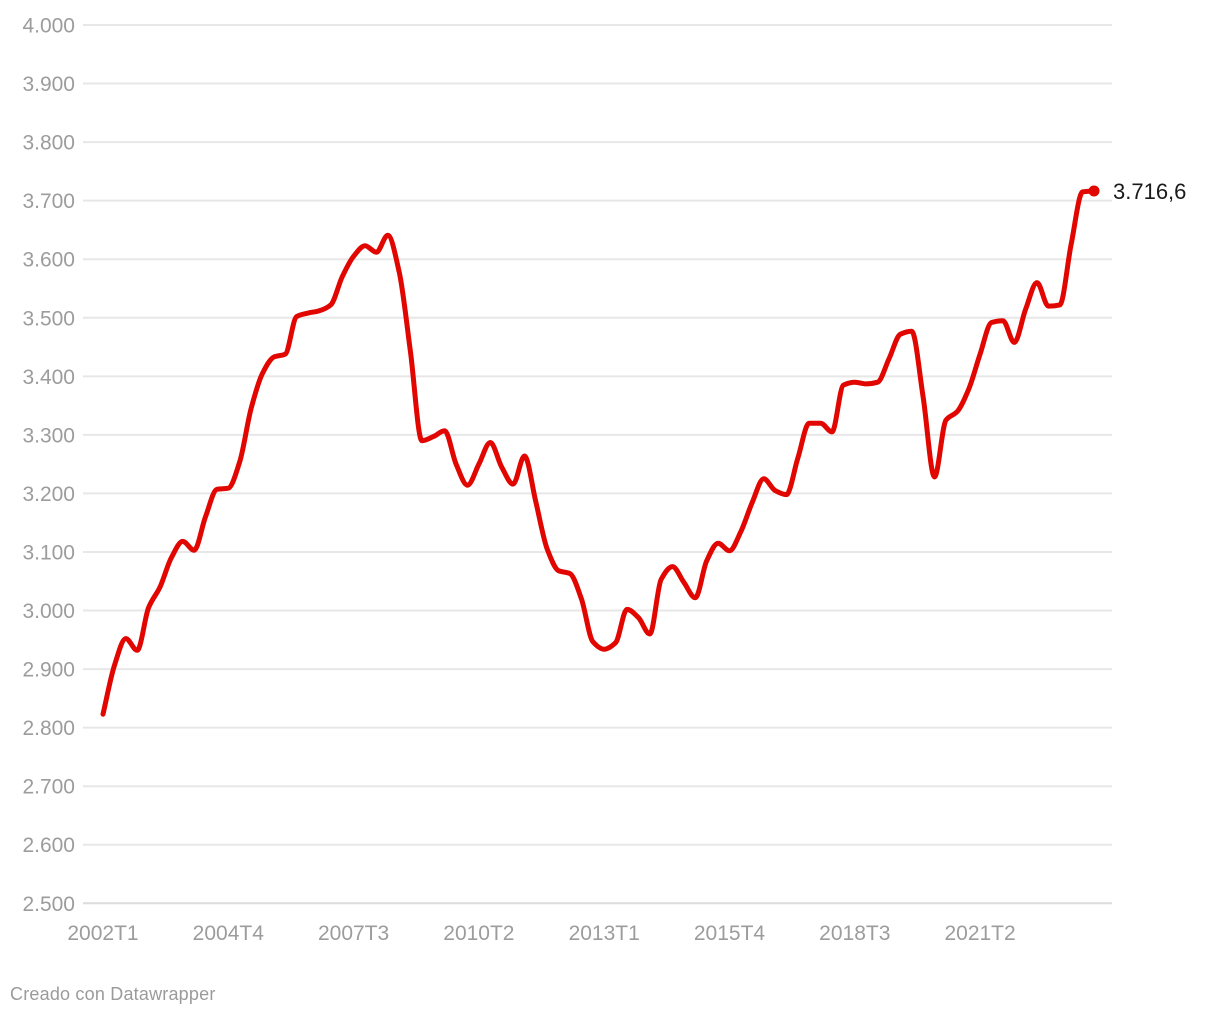 The image size is (1220, 1020). I want to click on y-axis-tick-label: 2.600, so click(48, 845).